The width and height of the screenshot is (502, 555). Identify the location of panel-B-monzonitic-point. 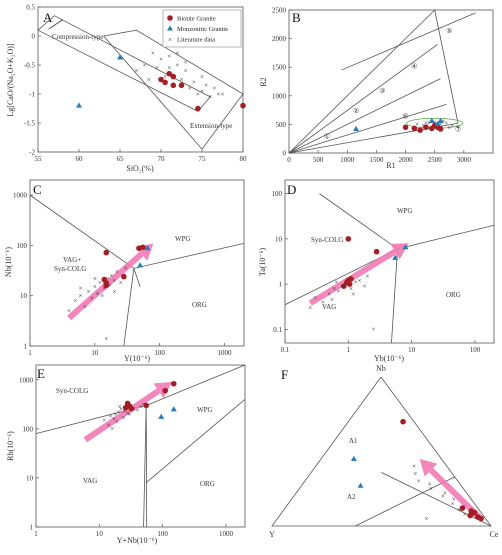
(356, 128).